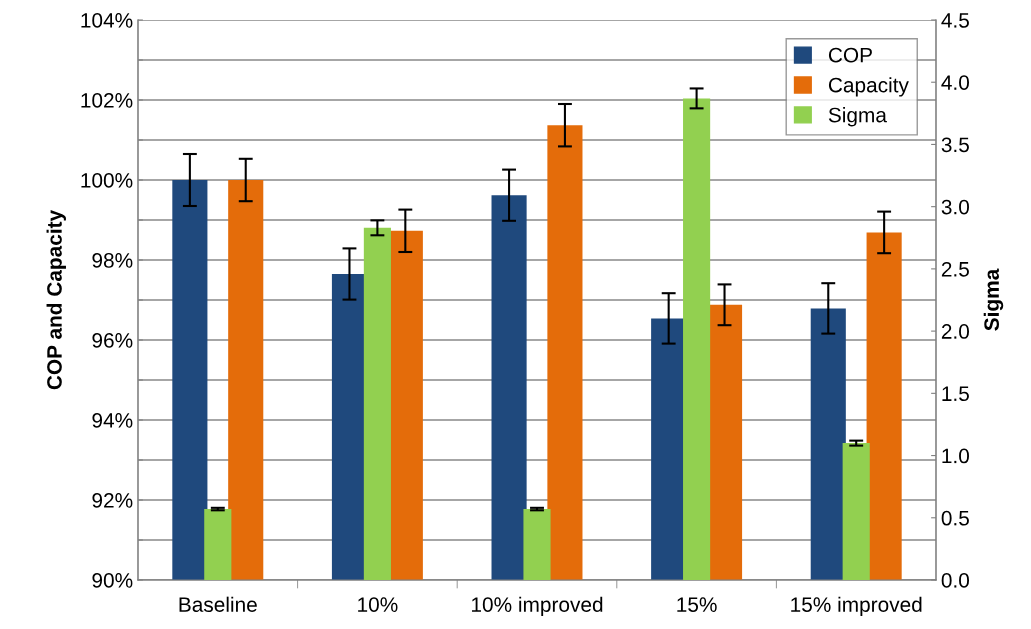  I want to click on y2-tick-label: 2.5, so click(955, 269).